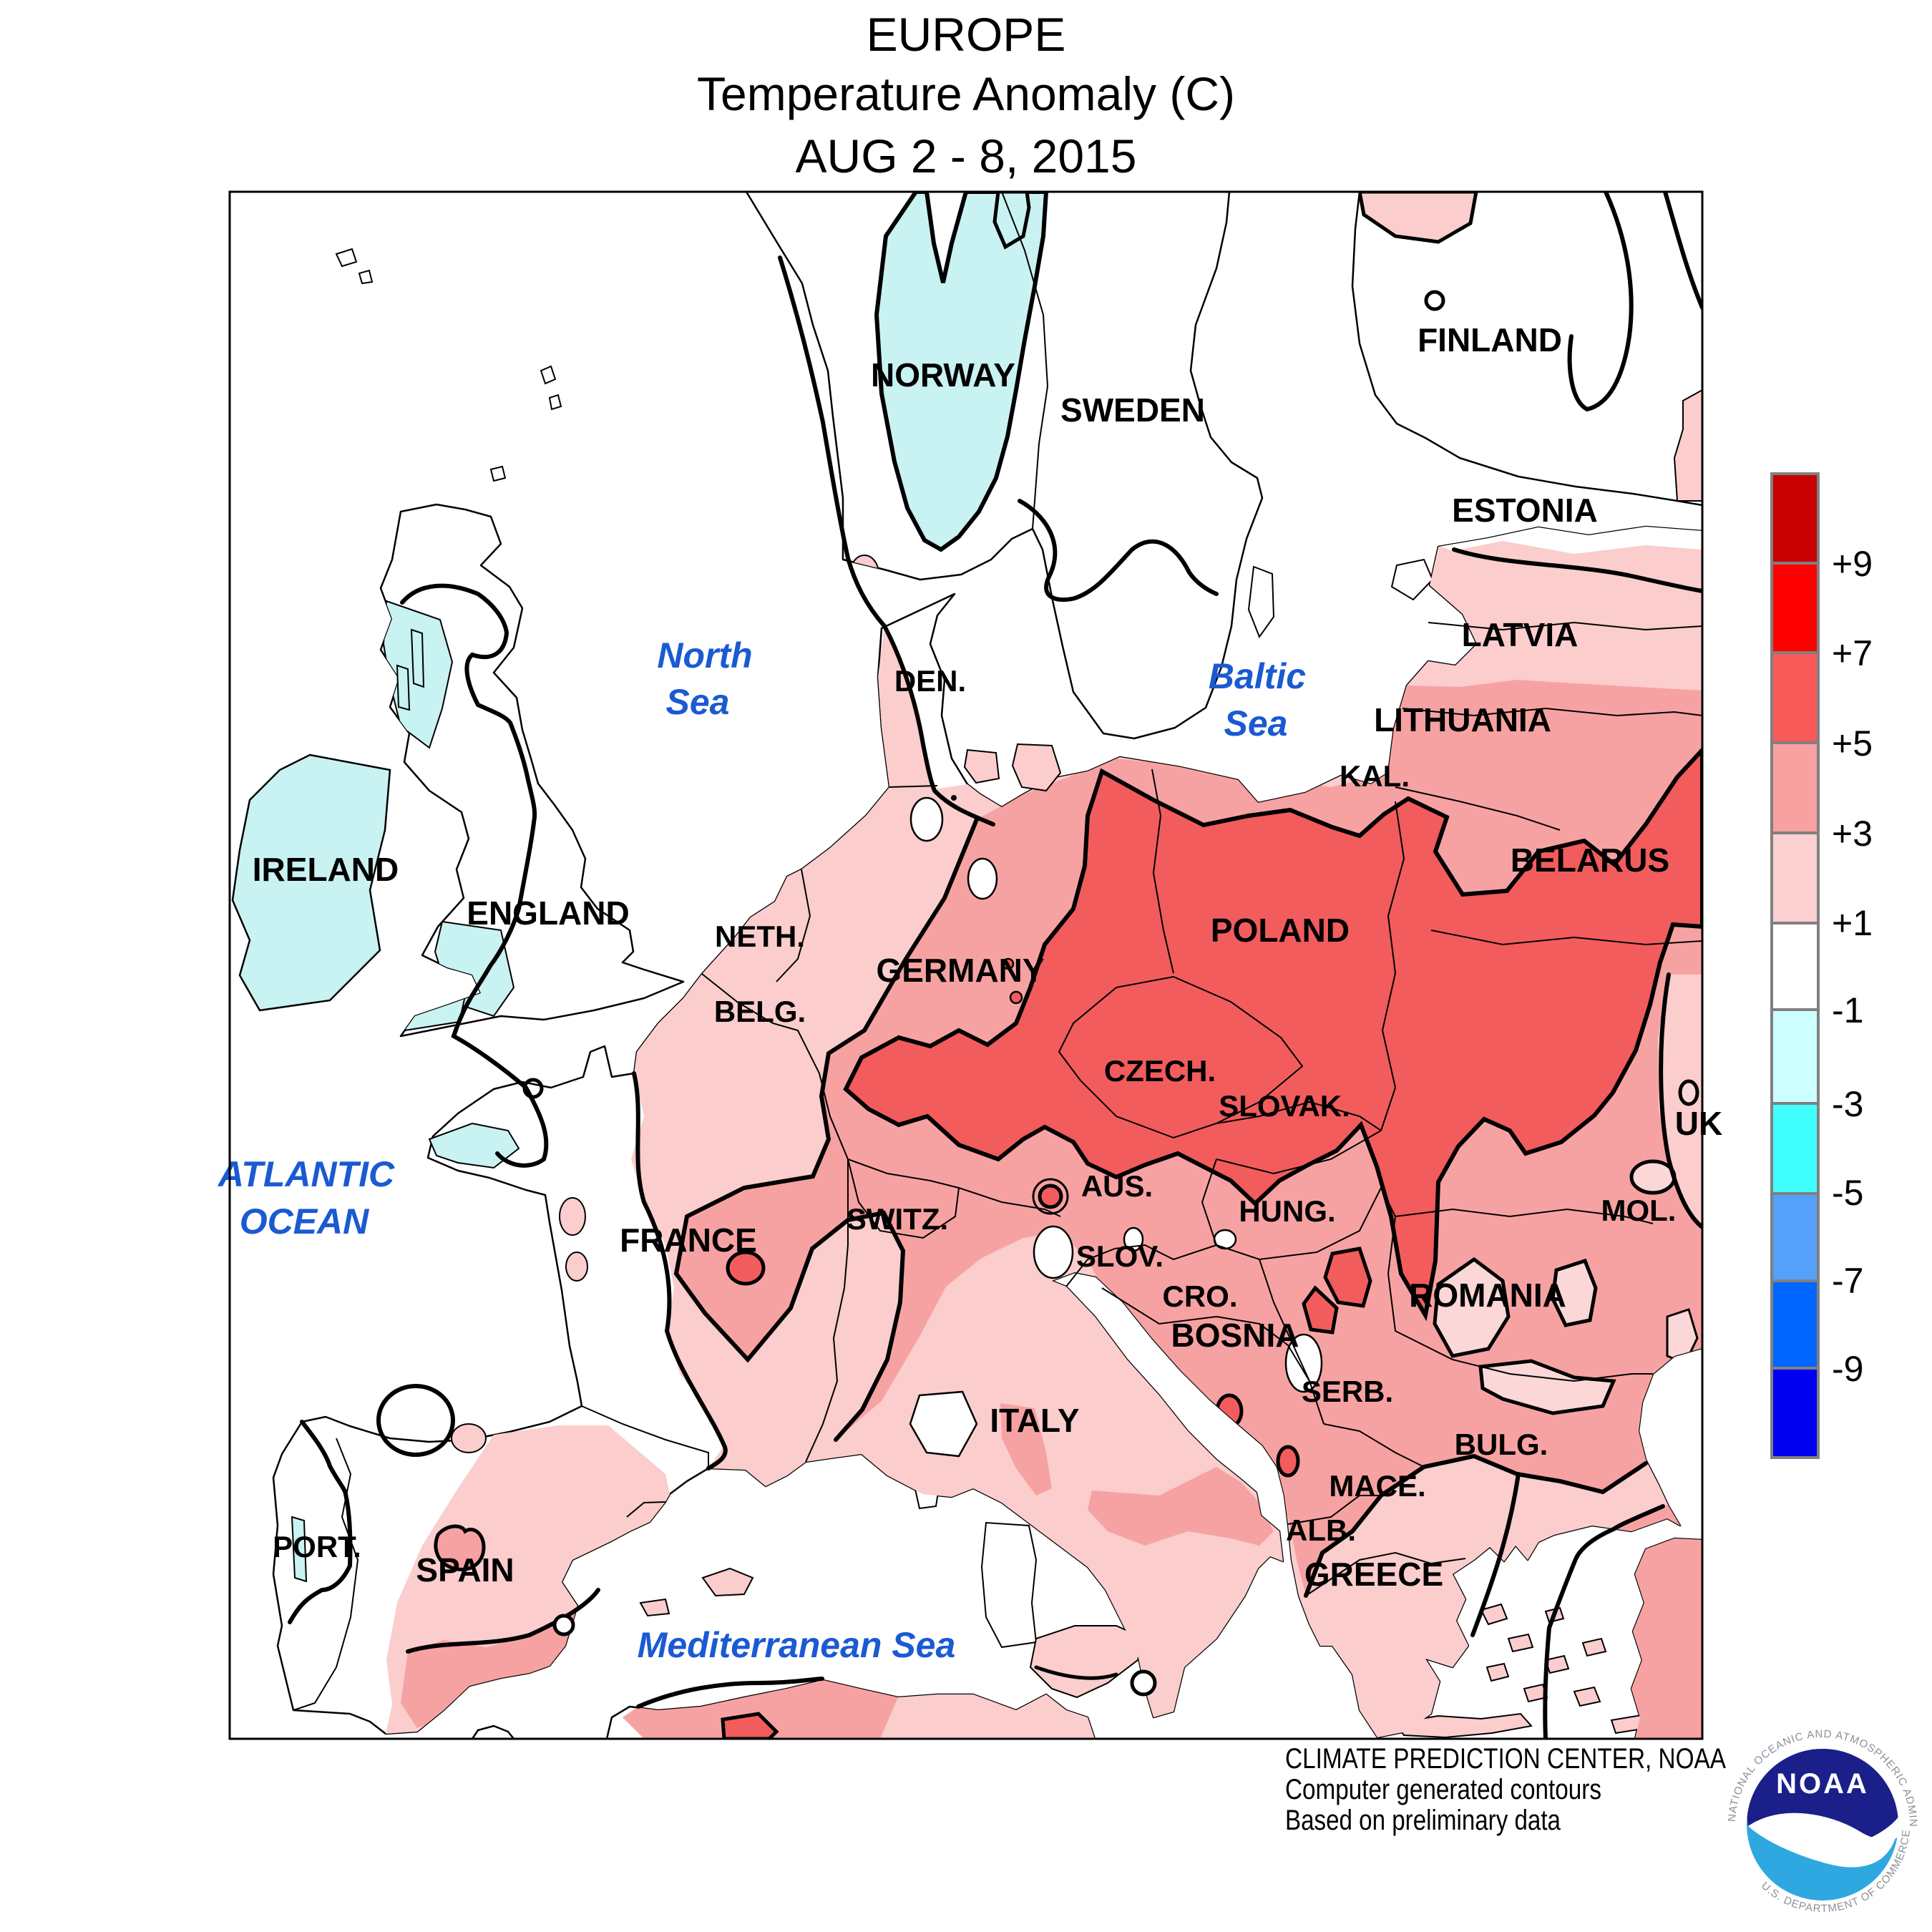 The height and width of the screenshot is (1932, 1932). I want to click on svg-text: BOSNIA, so click(1235, 1335).